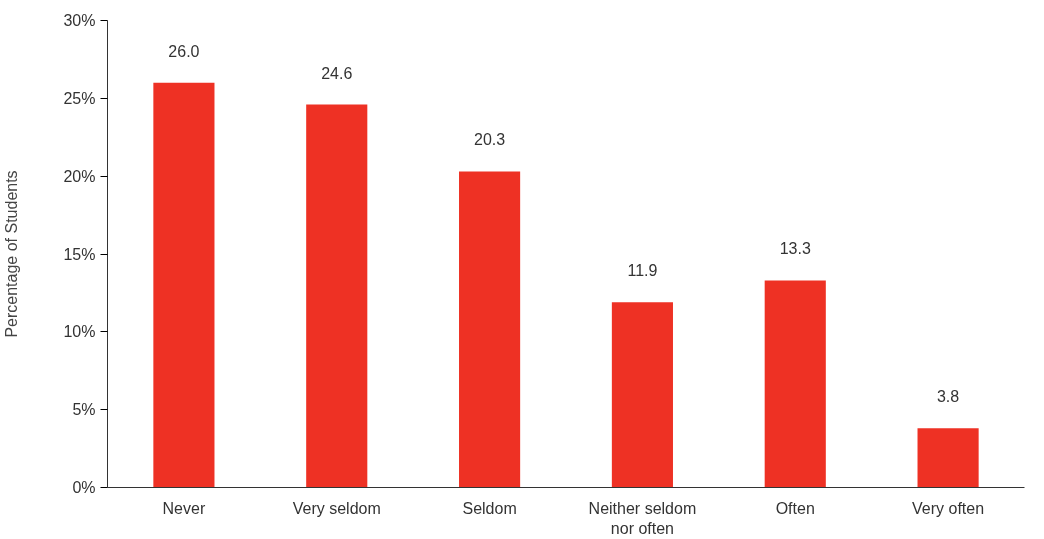  I want to click on y-tick-label: 30%, so click(79, 20).